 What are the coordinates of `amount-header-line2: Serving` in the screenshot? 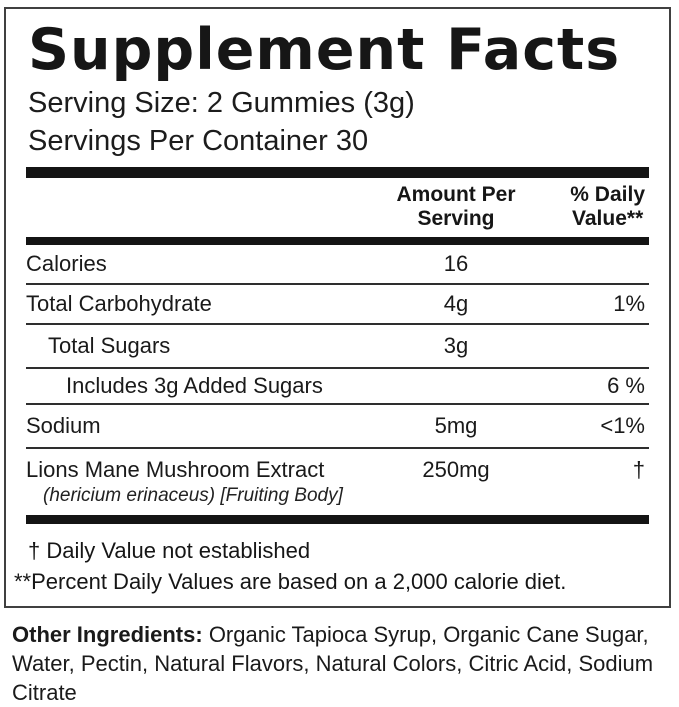 It's located at (456, 218).